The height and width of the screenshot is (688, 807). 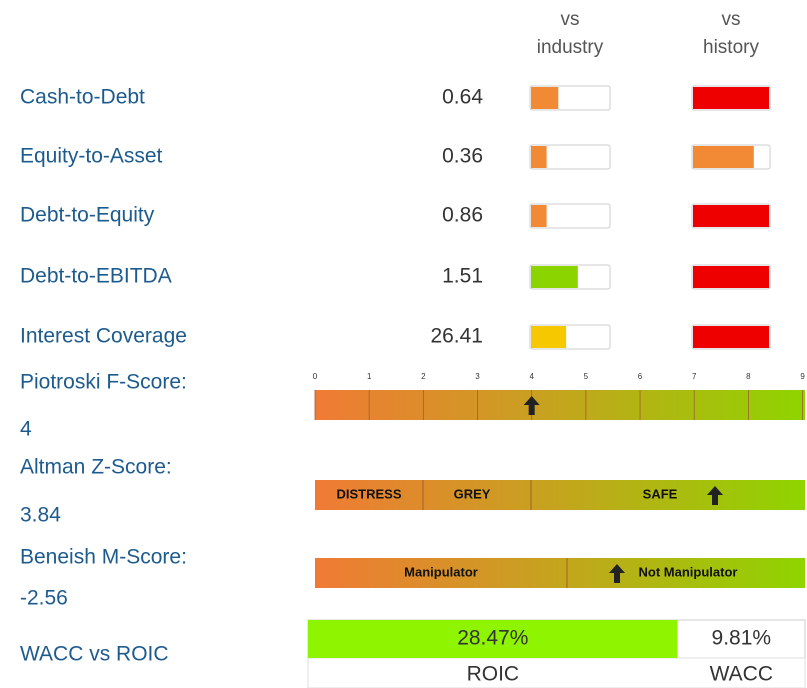 What do you see at coordinates (103, 557) in the screenshot?
I see `label: Beneish M-Score:` at bounding box center [103, 557].